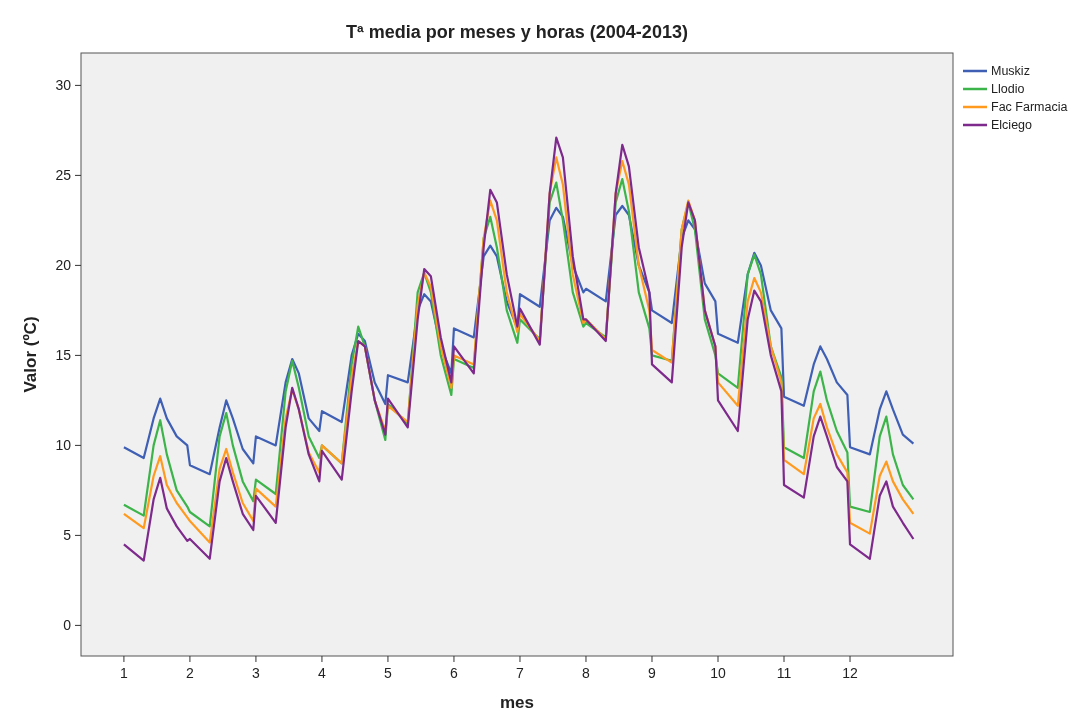 This screenshot has height=708, width=1088. Describe the element at coordinates (256, 673) in the screenshot. I see `x-tick-label: 3` at that location.